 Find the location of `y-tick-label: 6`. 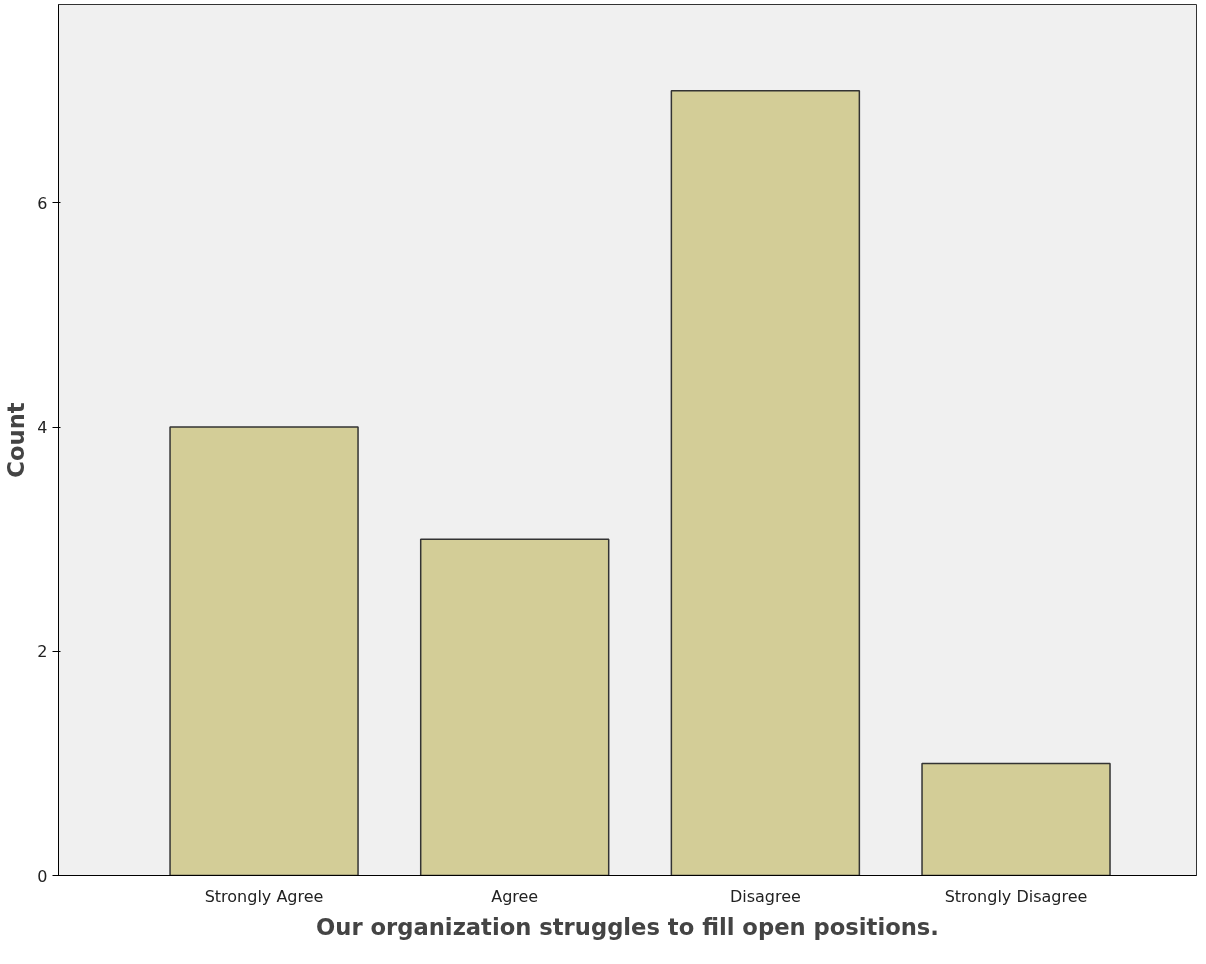

y-tick-label: 6 is located at coordinates (42, 203).